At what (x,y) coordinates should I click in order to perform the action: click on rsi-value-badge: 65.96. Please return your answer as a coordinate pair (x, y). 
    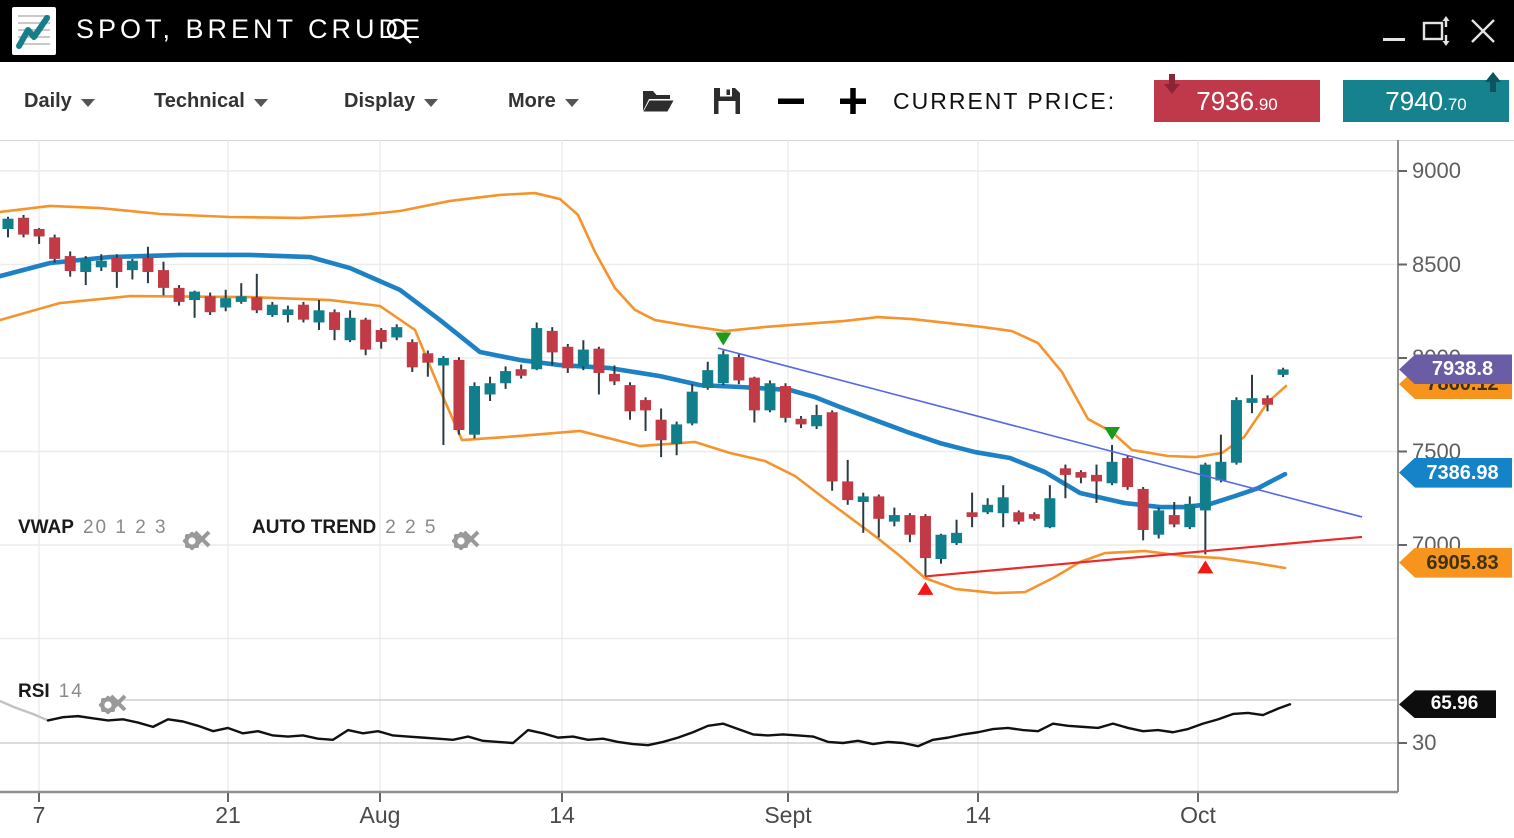
    Looking at the image, I should click on (1447, 704).